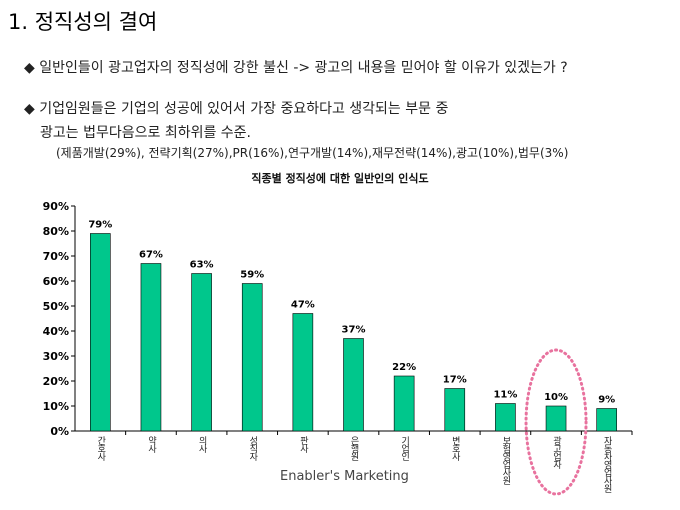  Describe the element at coordinates (353, 448) in the screenshot. I see `x-tick-label: 은행원` at that location.